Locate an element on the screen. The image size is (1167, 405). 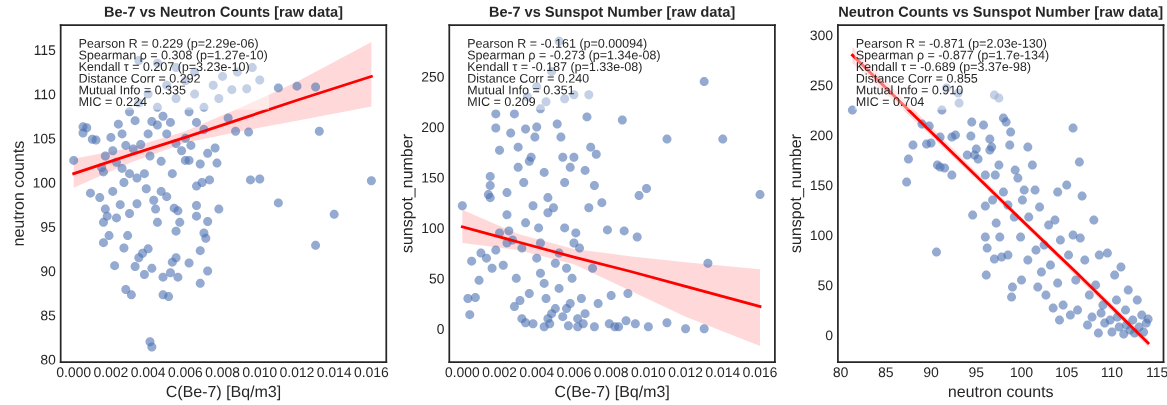
annotation: Spearman ρ = -0.877 (p=1.7e-134) is located at coordinates (952, 56).